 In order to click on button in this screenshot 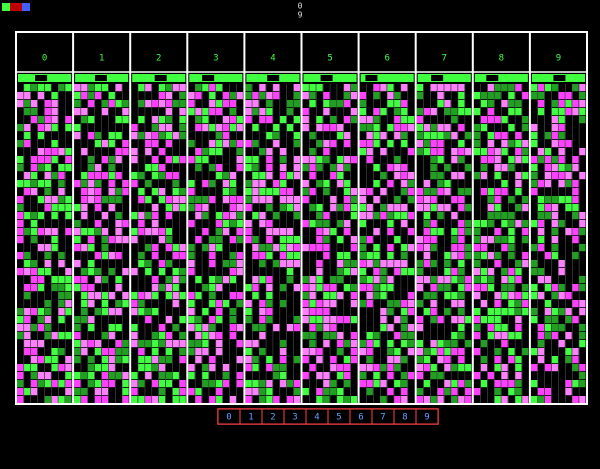, I will do `click(427, 416)`.